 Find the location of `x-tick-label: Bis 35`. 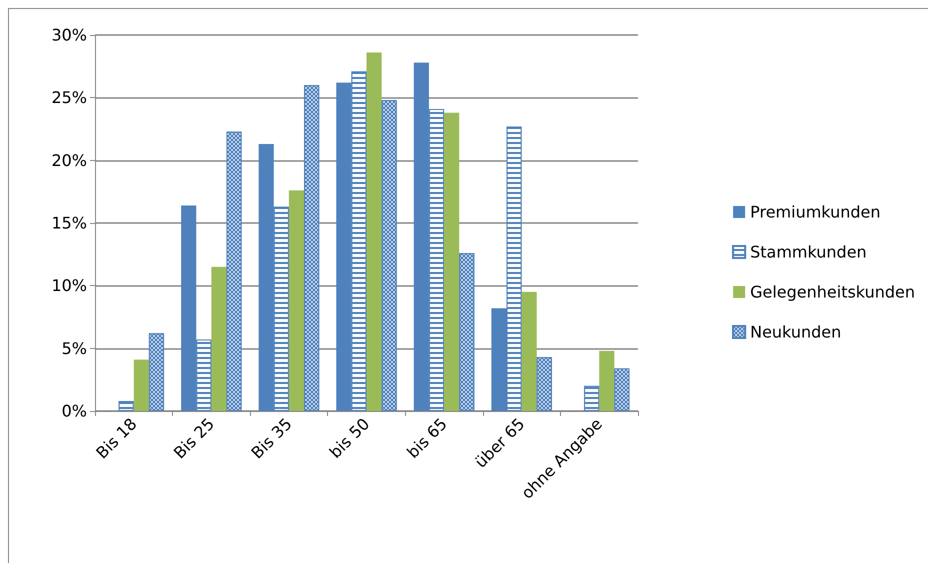

x-tick-label: Bis 35 is located at coordinates (271, 438).